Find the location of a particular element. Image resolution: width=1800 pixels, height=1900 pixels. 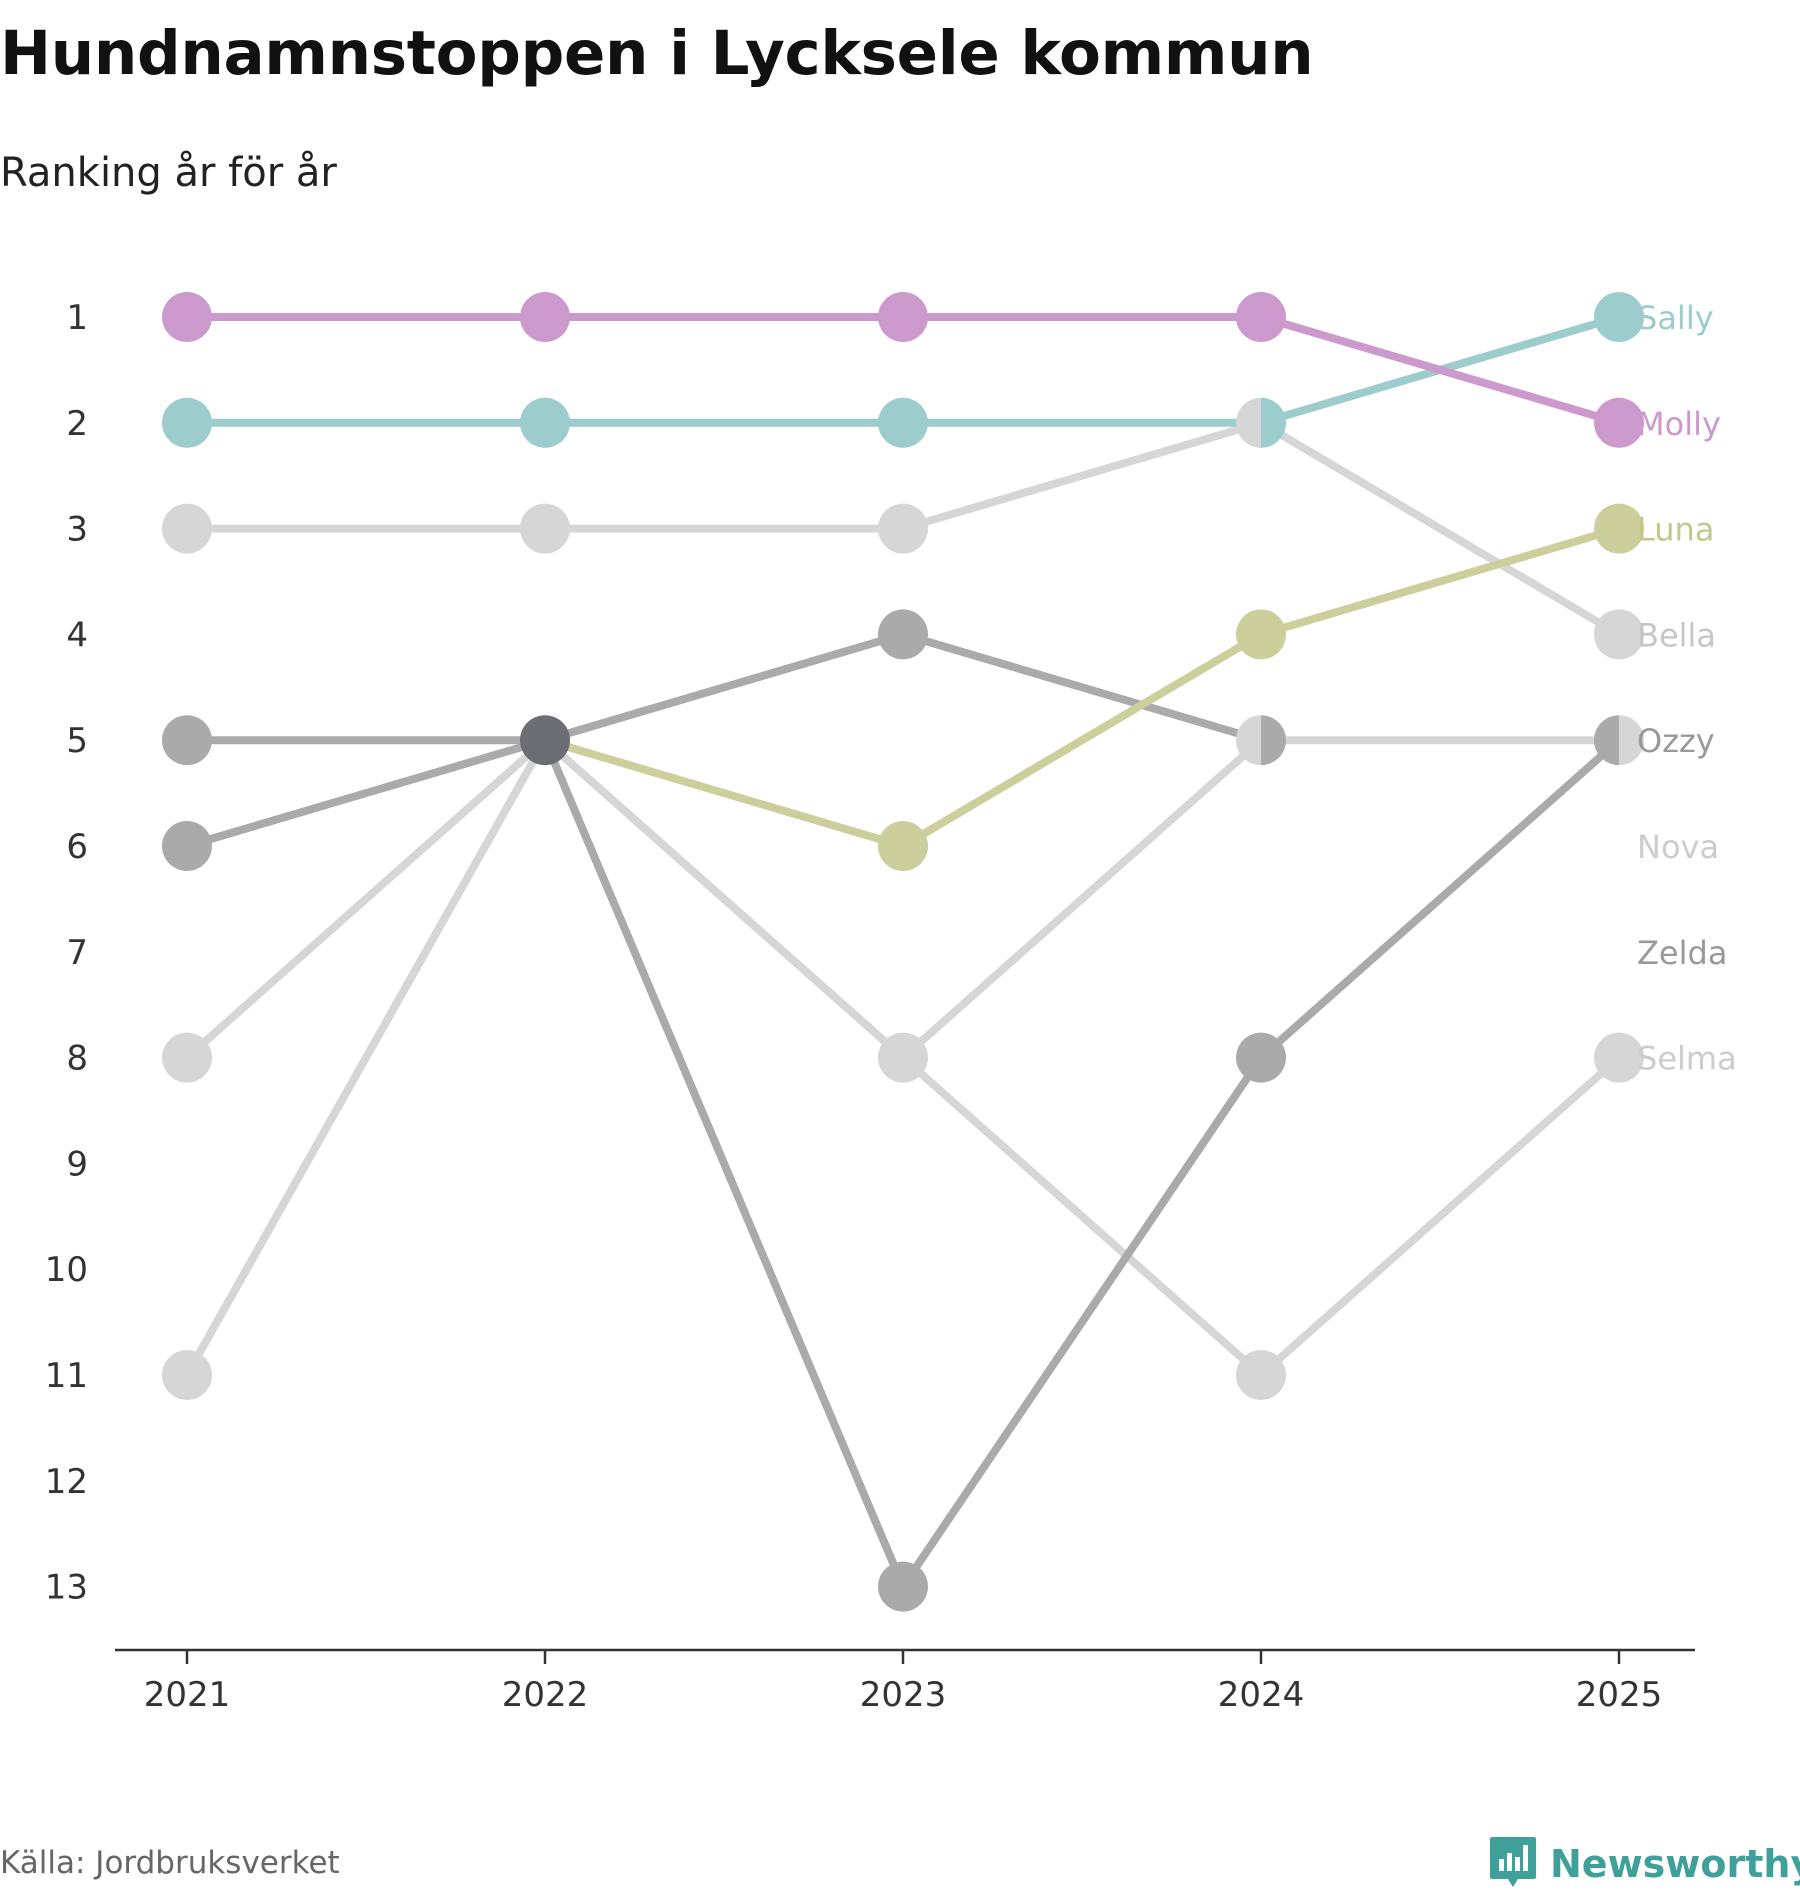

series-line-nova is located at coordinates (903, 899).